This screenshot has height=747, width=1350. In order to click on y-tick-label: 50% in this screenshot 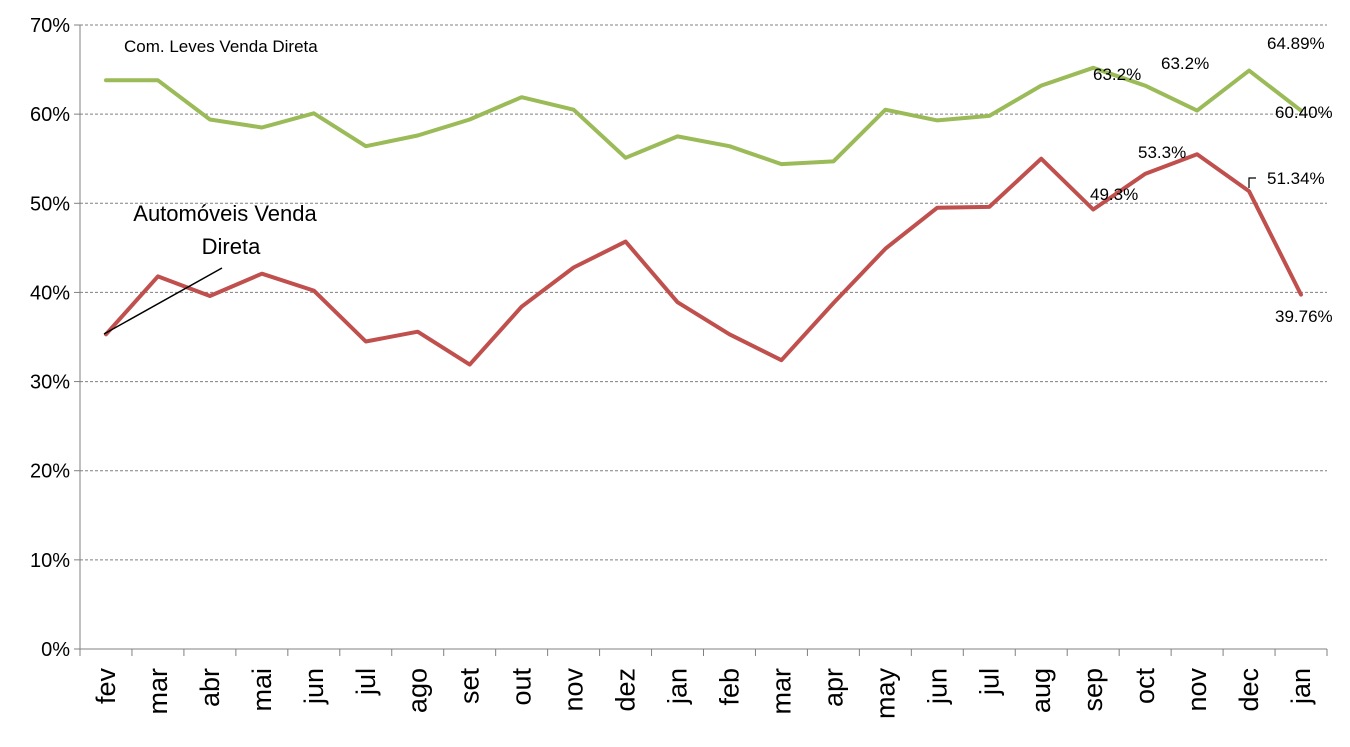, I will do `click(50, 204)`.